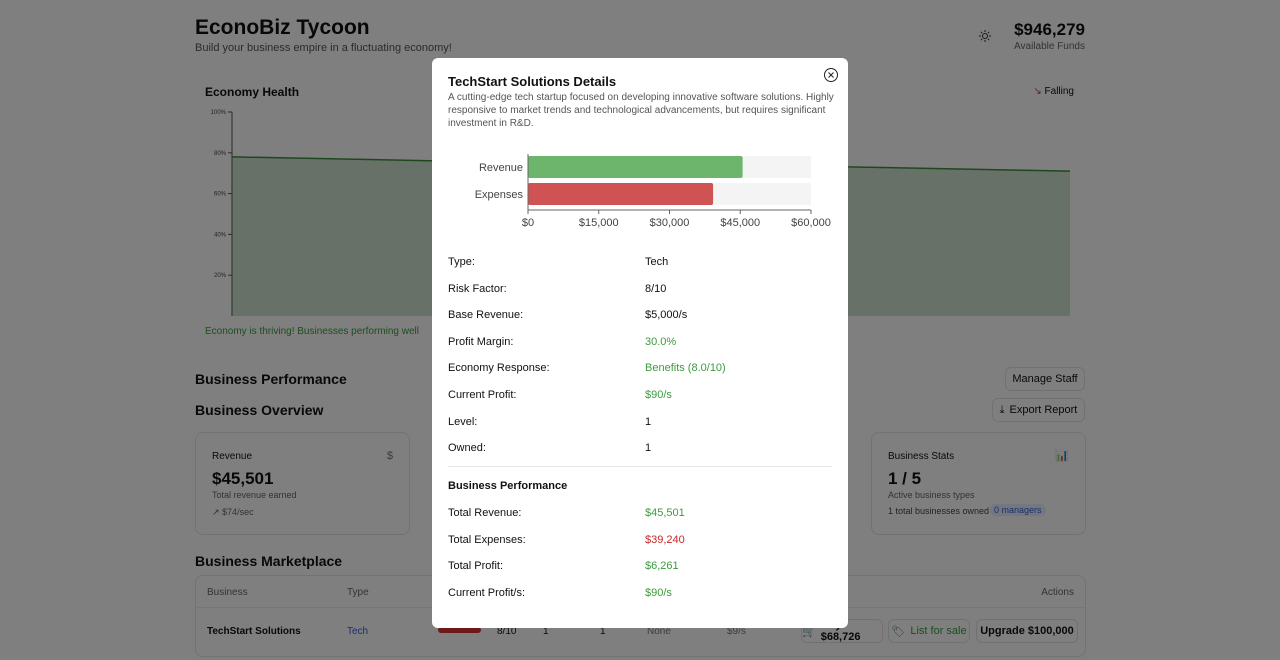 This screenshot has height=660, width=1280. Describe the element at coordinates (640, 540) in the screenshot. I see `performance-row: Total Expenses: $39,240` at that location.